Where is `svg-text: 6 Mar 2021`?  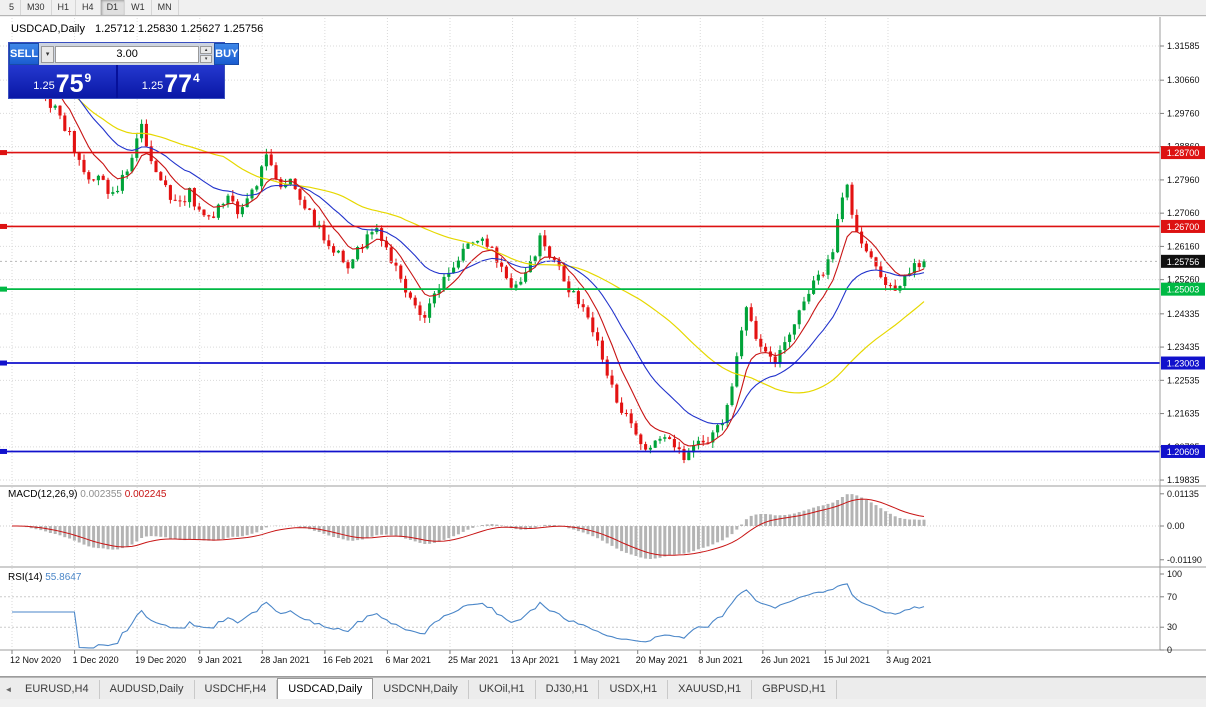
svg-text: 6 Mar 2021 is located at coordinates (408, 660).